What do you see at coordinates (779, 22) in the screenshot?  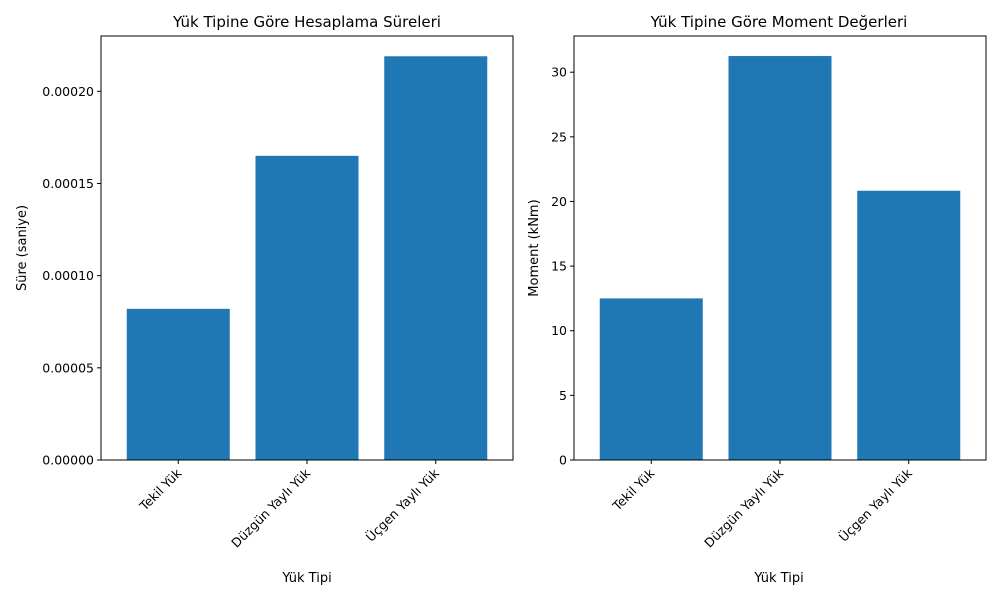 I see `chart-title-right: Yük Tipine Göre Moment Değerleri` at bounding box center [779, 22].